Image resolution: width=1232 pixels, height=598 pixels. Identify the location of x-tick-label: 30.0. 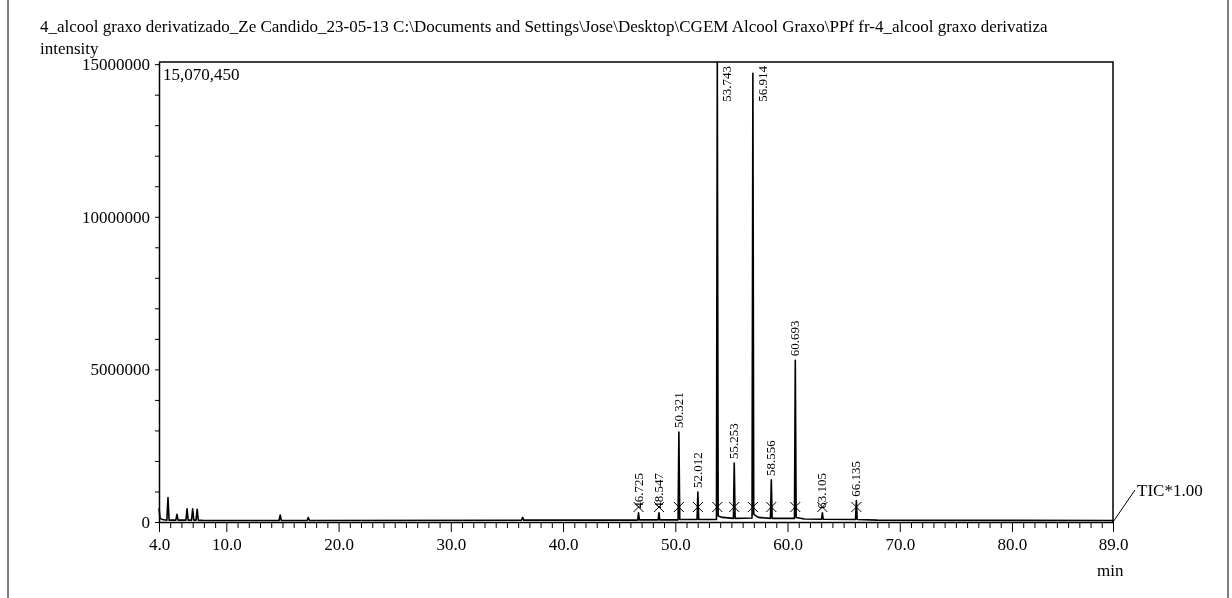
(451, 544).